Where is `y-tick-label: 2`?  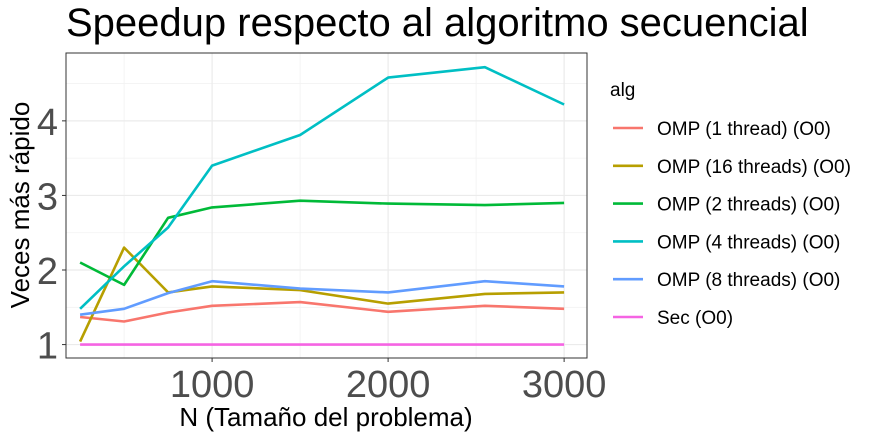 y-tick-label: 2 is located at coordinates (47, 272).